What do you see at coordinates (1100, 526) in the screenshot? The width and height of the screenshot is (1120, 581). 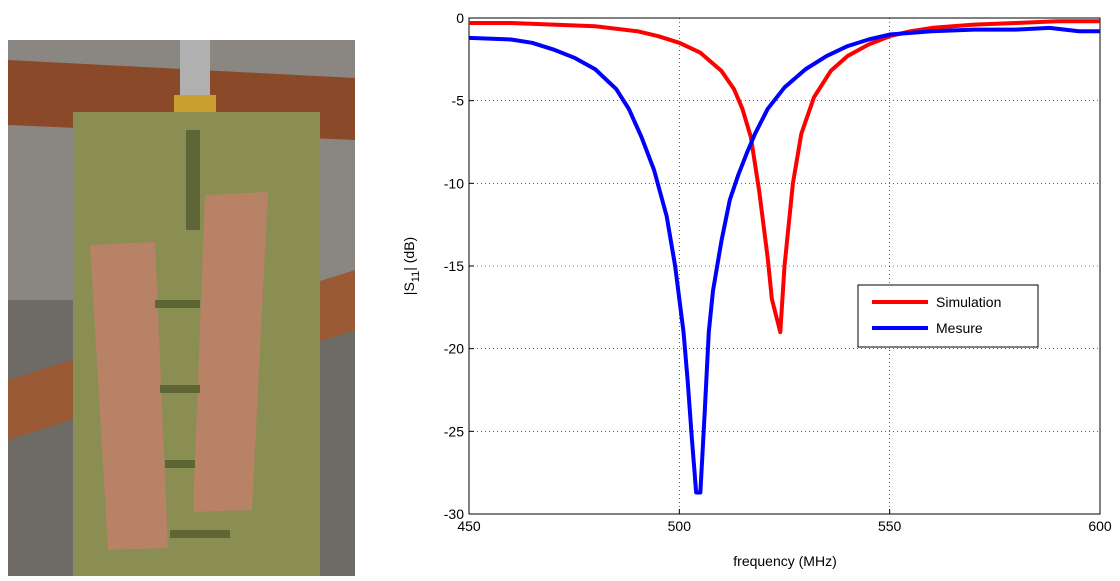 I see `x-tick-label: 600` at bounding box center [1100, 526].